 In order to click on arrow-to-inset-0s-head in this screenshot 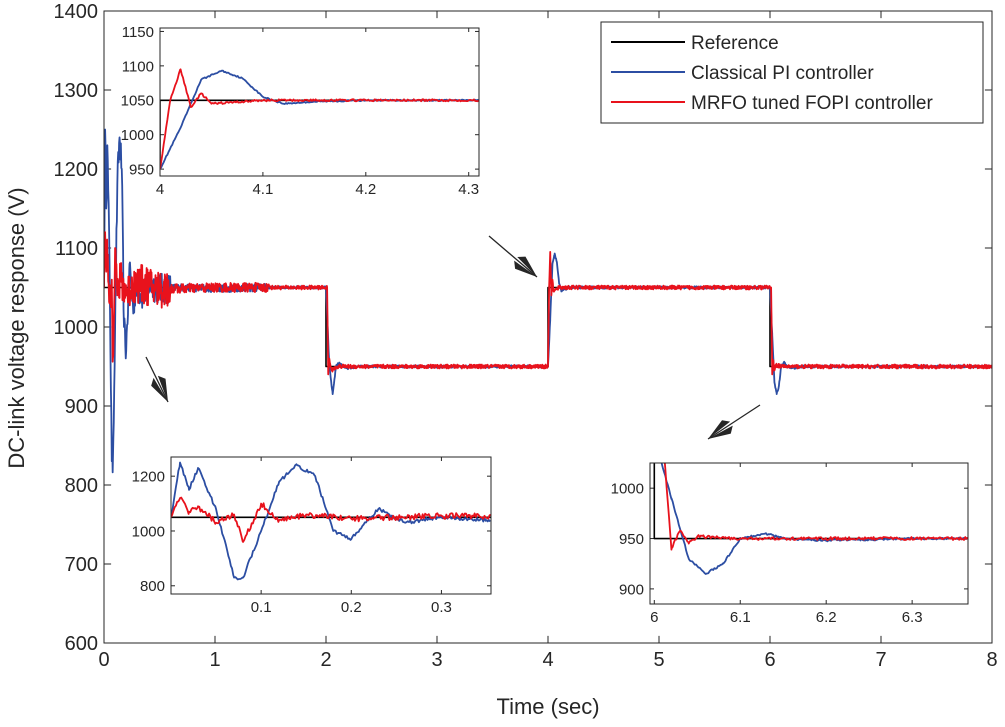, I will do `click(159, 389)`.